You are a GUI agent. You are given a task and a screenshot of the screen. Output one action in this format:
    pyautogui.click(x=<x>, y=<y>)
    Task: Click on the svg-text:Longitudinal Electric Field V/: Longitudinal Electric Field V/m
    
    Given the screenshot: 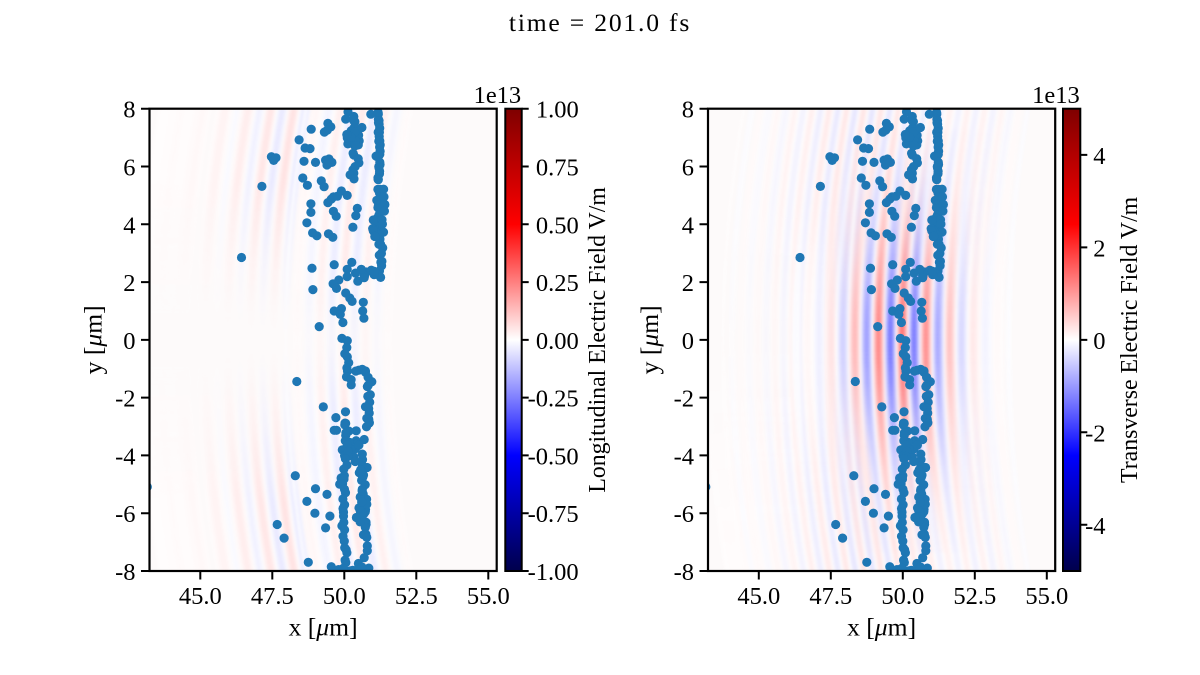 What is the action you would take?
    pyautogui.click(x=598, y=340)
    